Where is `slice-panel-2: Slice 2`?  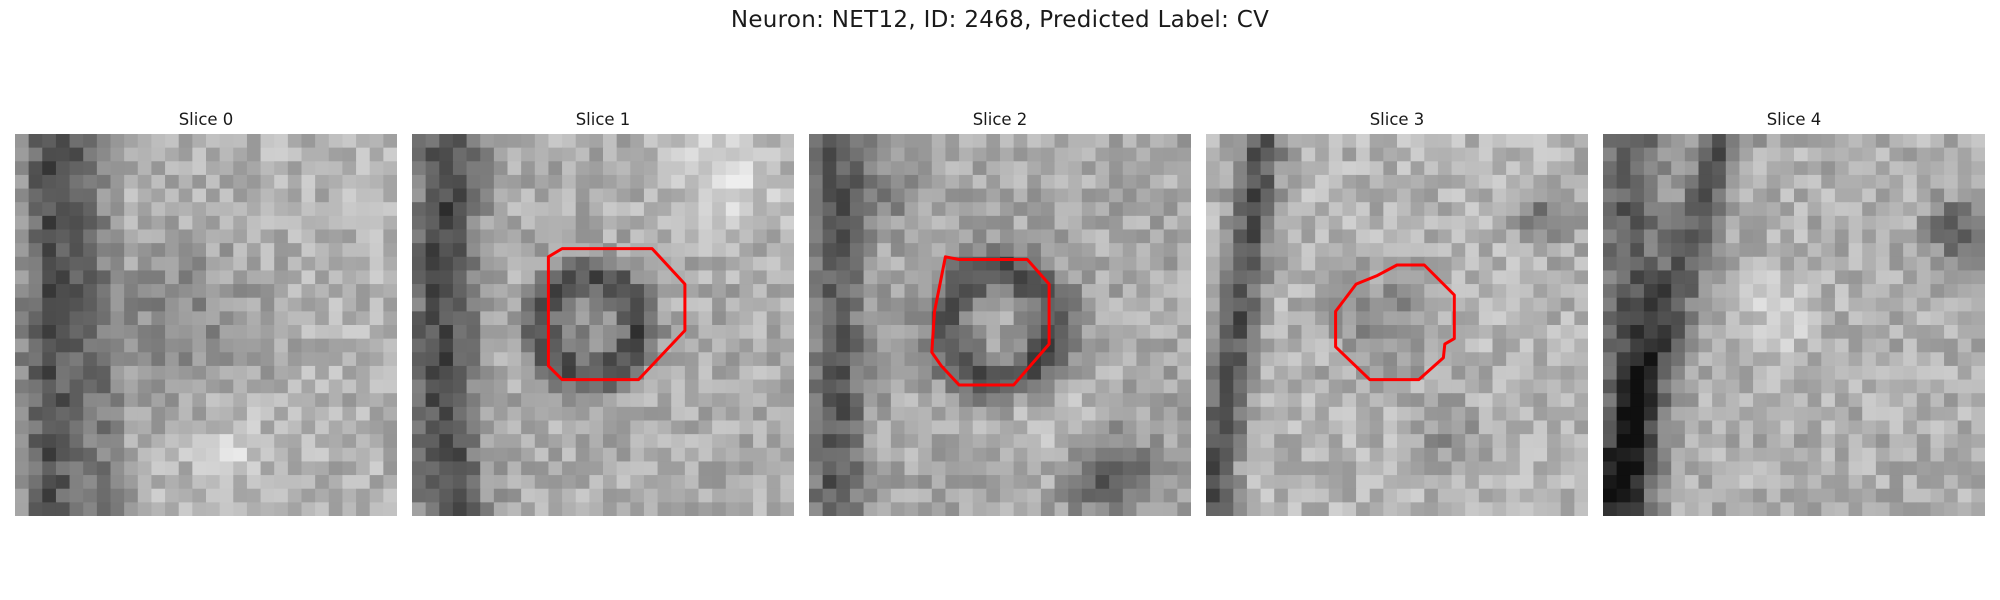
slice-panel-2: Slice 2 is located at coordinates (1000, 120).